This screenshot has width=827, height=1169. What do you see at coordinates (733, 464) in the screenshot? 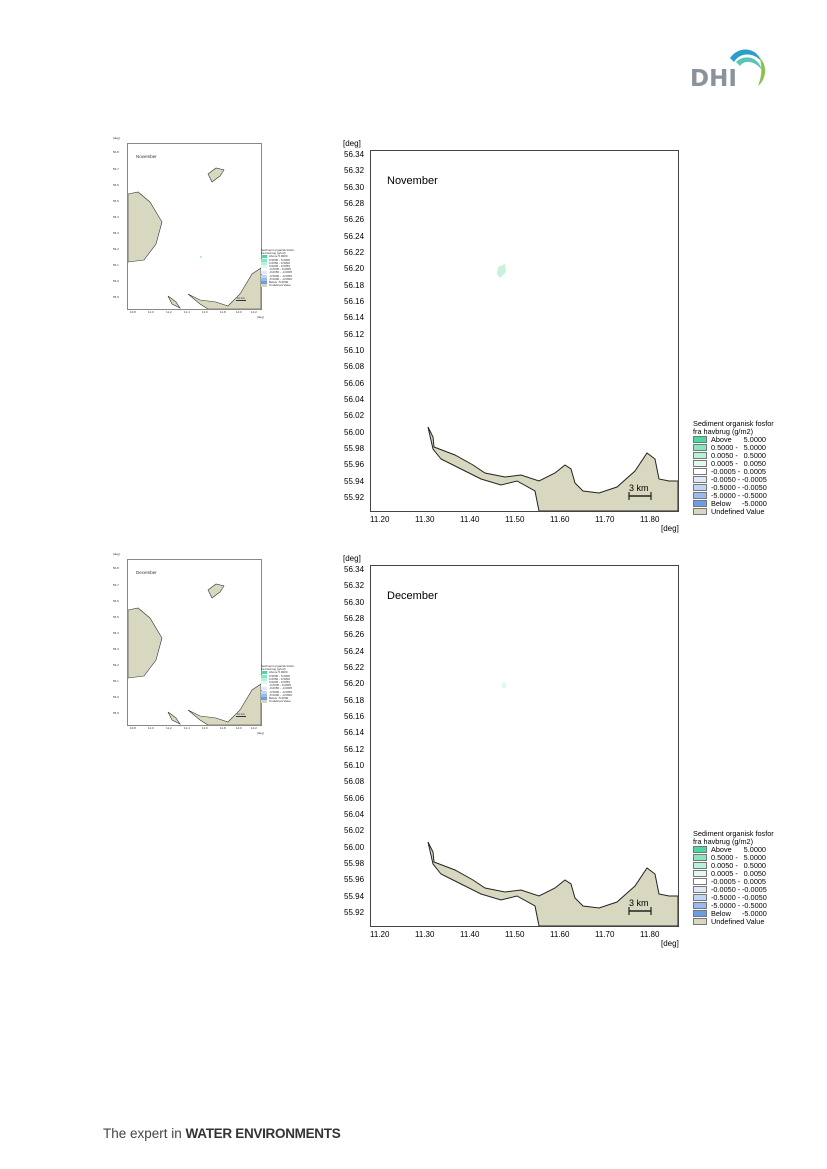
I see `legend-row: 0.0005 - 0.0050` at bounding box center [733, 464].